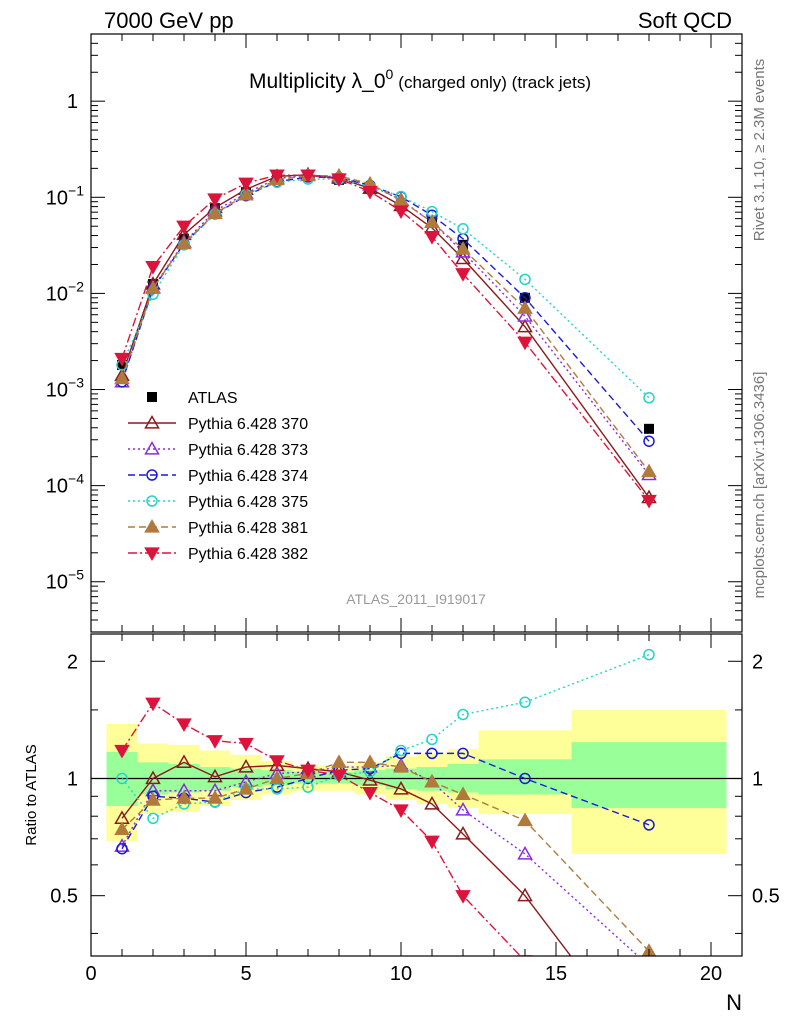  I want to click on x-axis-label: N, so click(734, 1002).